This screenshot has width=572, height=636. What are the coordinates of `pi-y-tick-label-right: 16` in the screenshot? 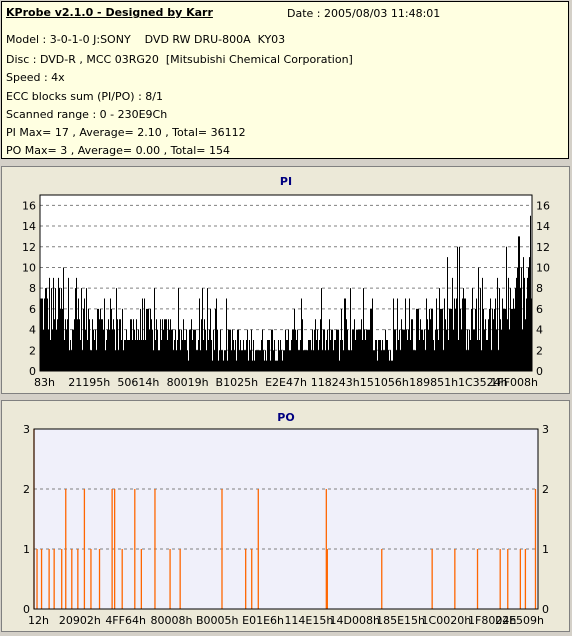 It's located at (543, 205).